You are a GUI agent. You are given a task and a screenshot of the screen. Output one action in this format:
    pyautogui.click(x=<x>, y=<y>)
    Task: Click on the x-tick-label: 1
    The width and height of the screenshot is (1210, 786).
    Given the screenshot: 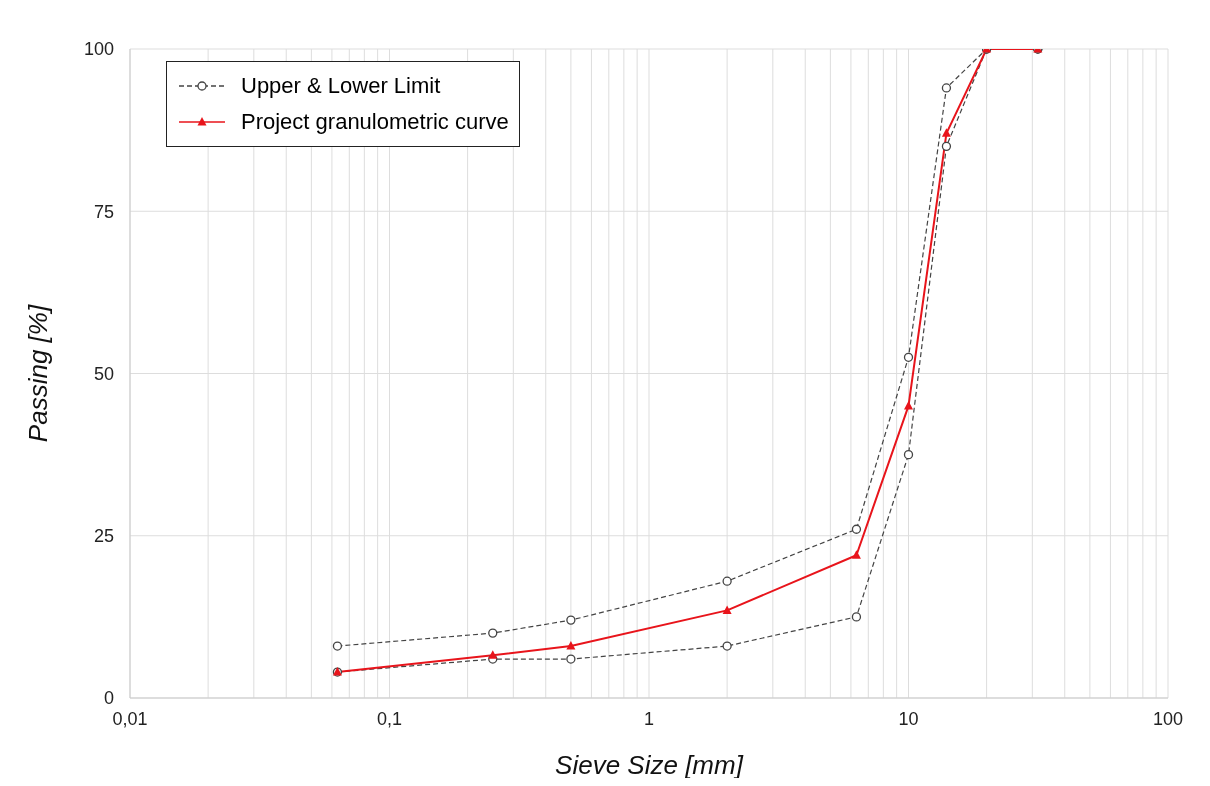 What is the action you would take?
    pyautogui.click(x=649, y=718)
    